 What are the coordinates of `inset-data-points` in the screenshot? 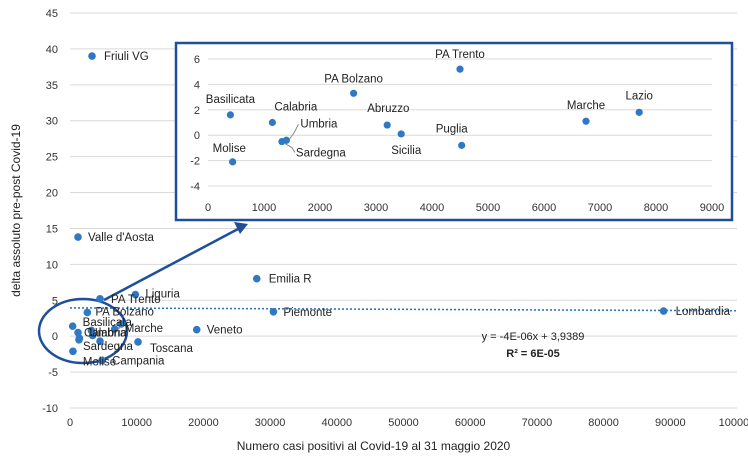 It's located at (434, 115).